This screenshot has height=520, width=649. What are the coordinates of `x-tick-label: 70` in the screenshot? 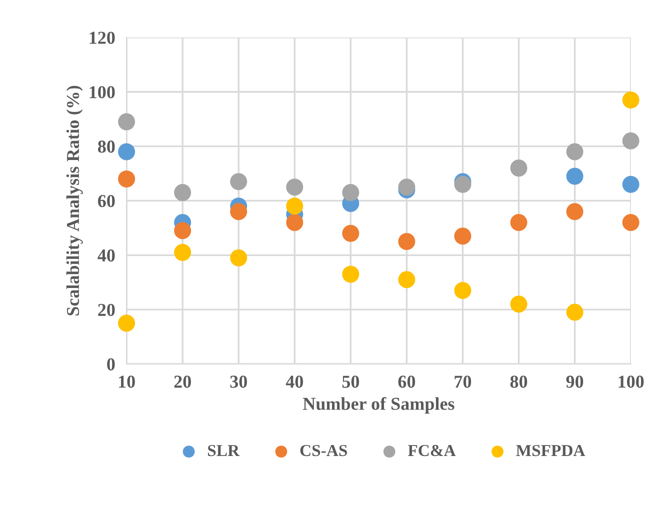 It's located at (463, 382).